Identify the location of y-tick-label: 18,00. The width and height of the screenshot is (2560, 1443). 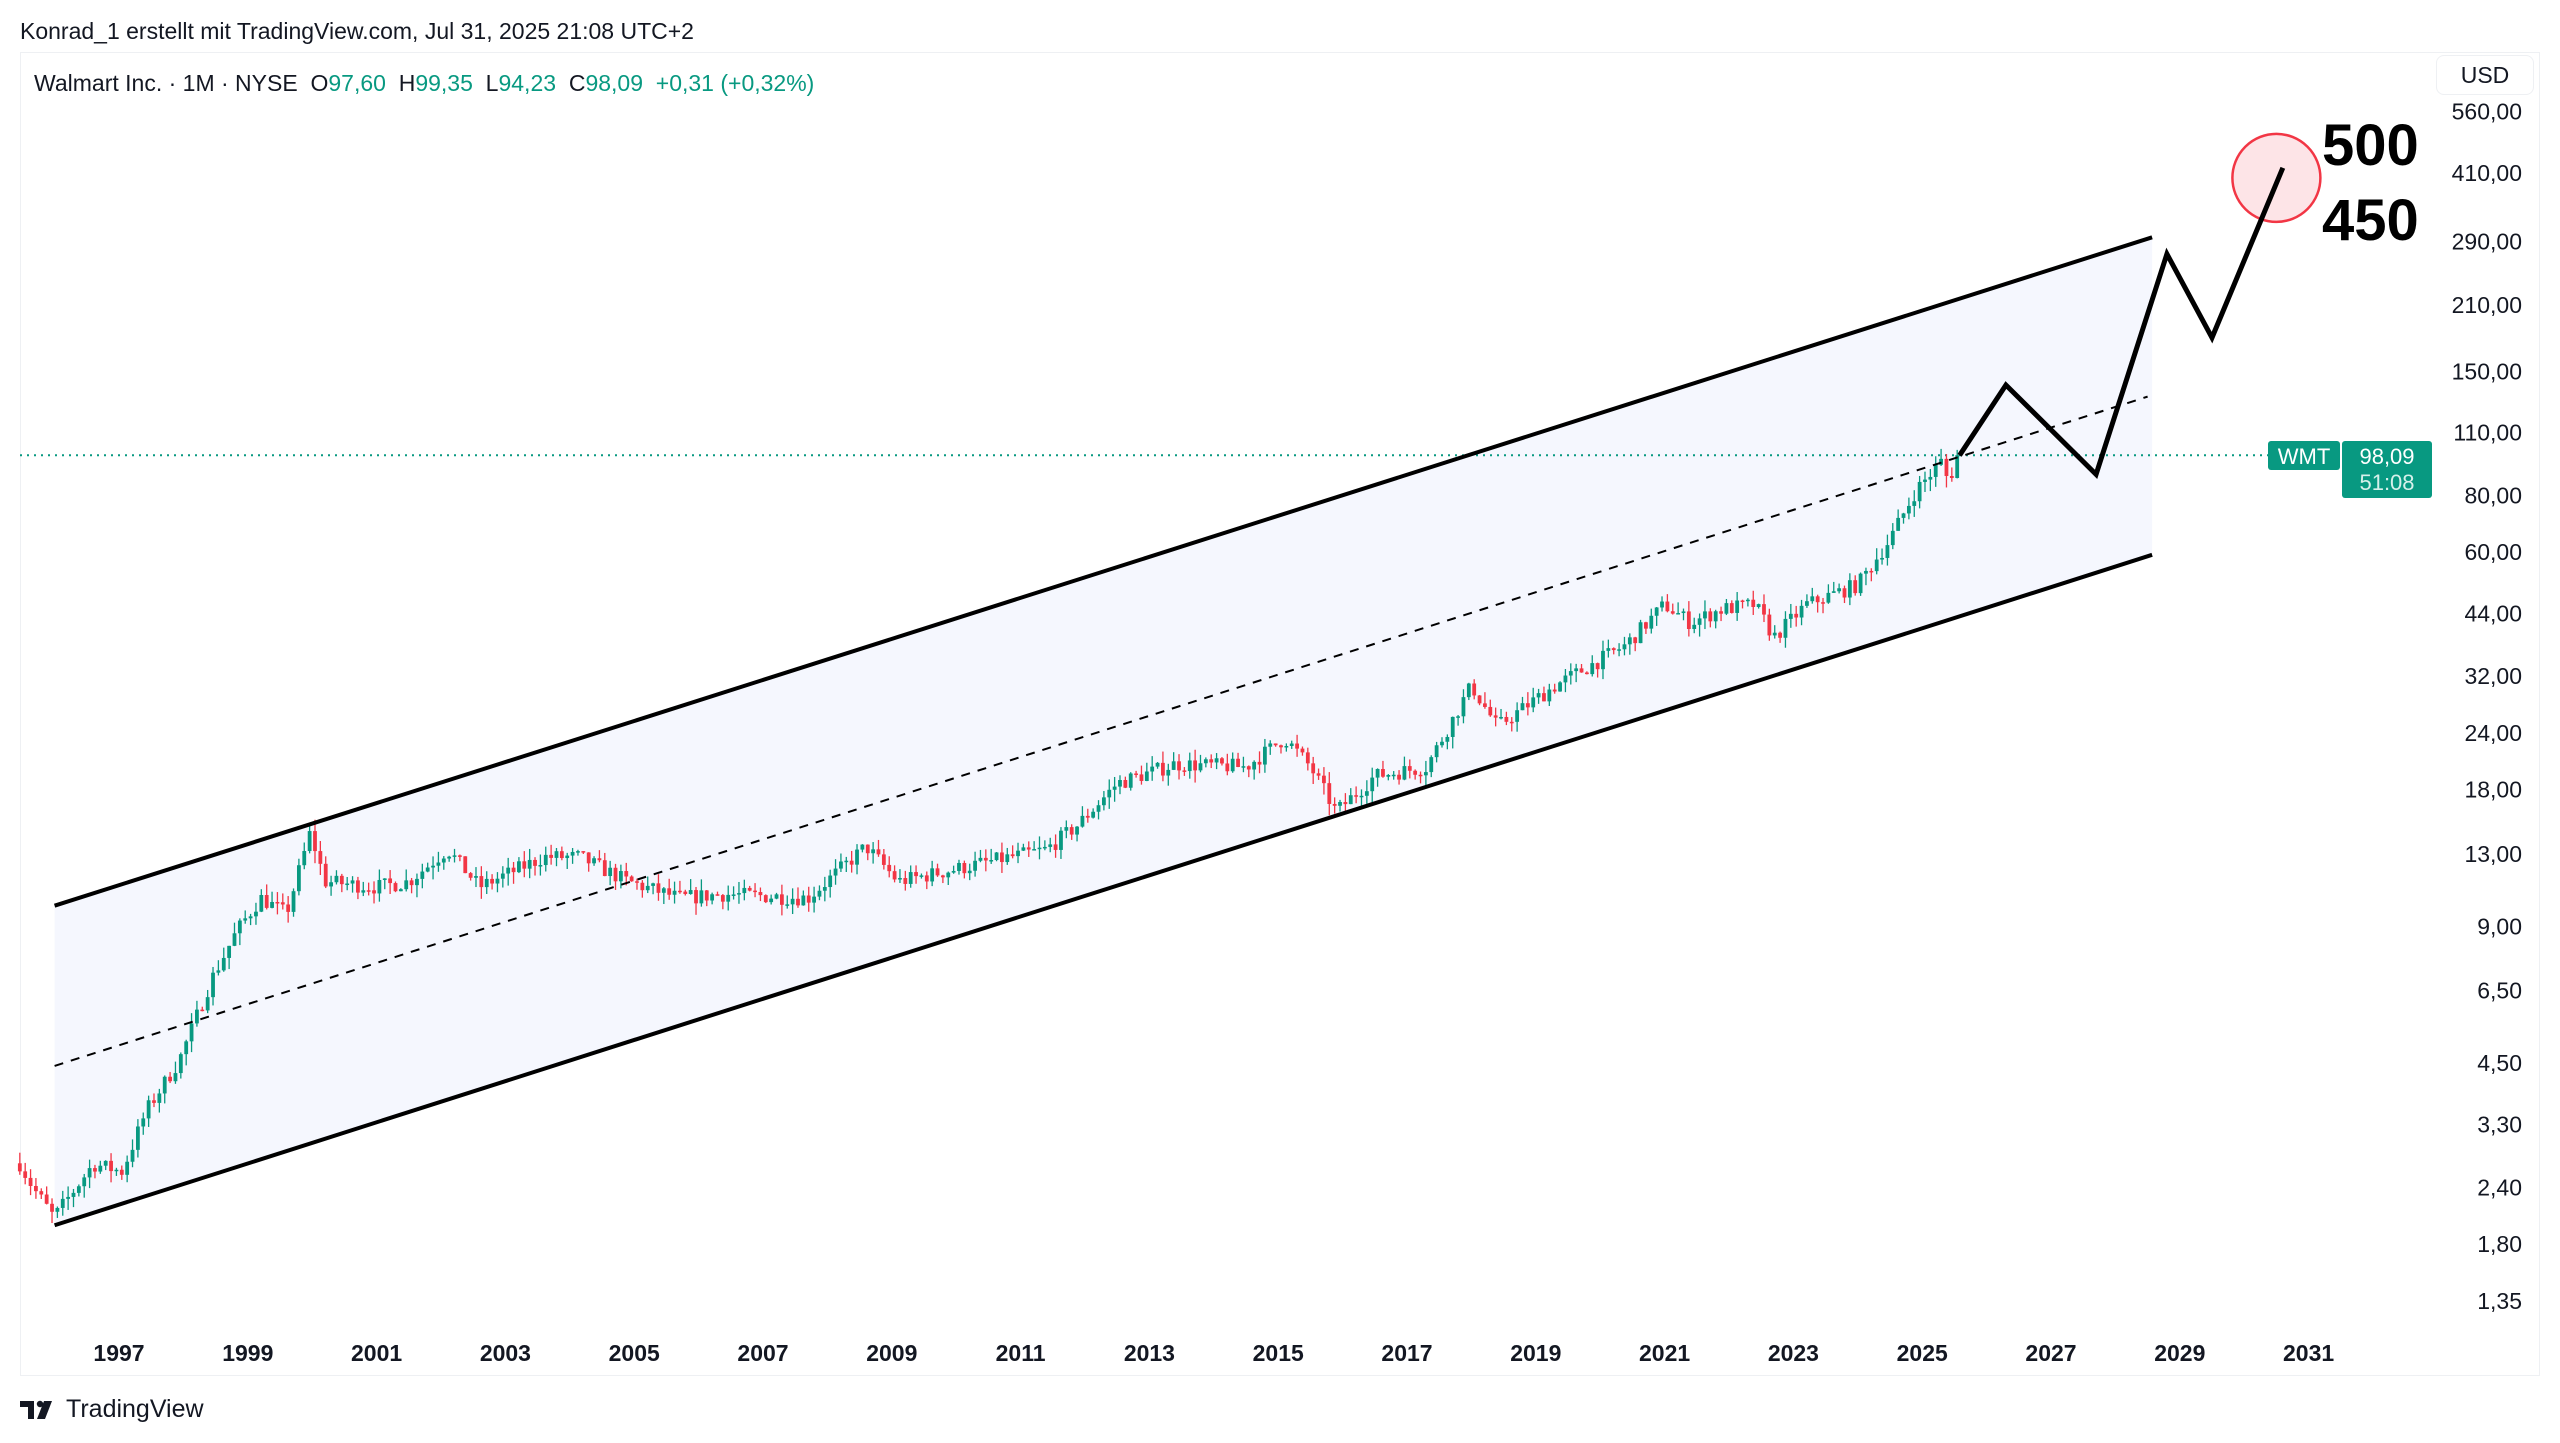
(2493, 790).